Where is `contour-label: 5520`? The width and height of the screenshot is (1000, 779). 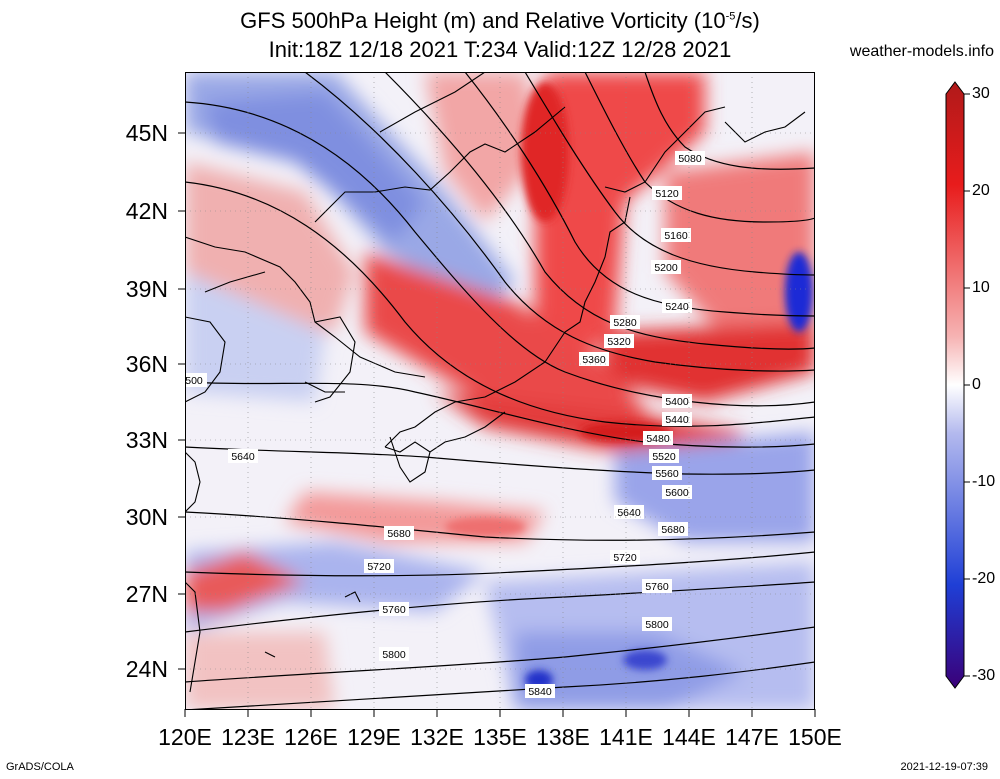
contour-label: 5520 is located at coordinates (664, 457).